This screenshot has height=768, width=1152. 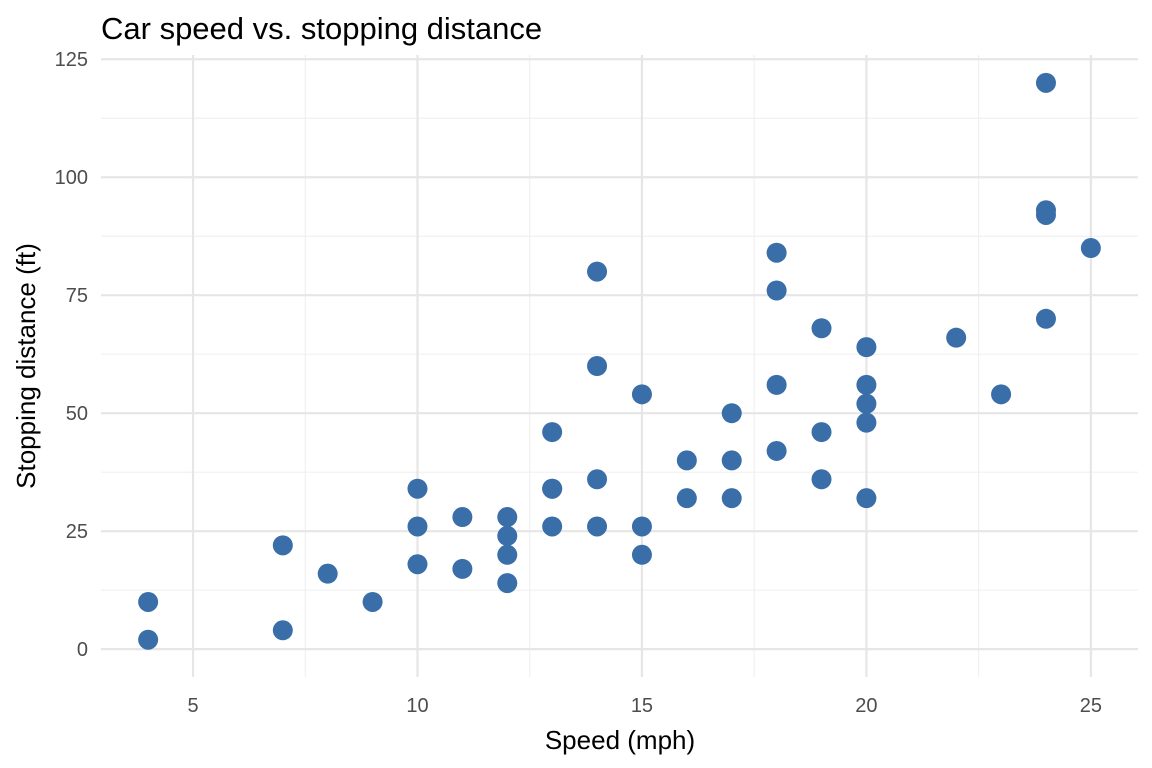 What do you see at coordinates (321, 28) in the screenshot?
I see `chart-title: Car speed vs. stopping distance` at bounding box center [321, 28].